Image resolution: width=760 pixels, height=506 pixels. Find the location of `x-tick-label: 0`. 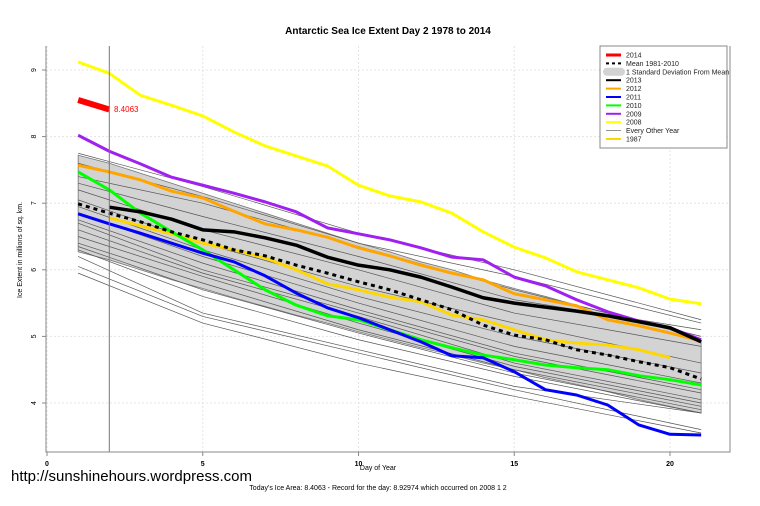

x-tick-label: 0 is located at coordinates (47, 464).